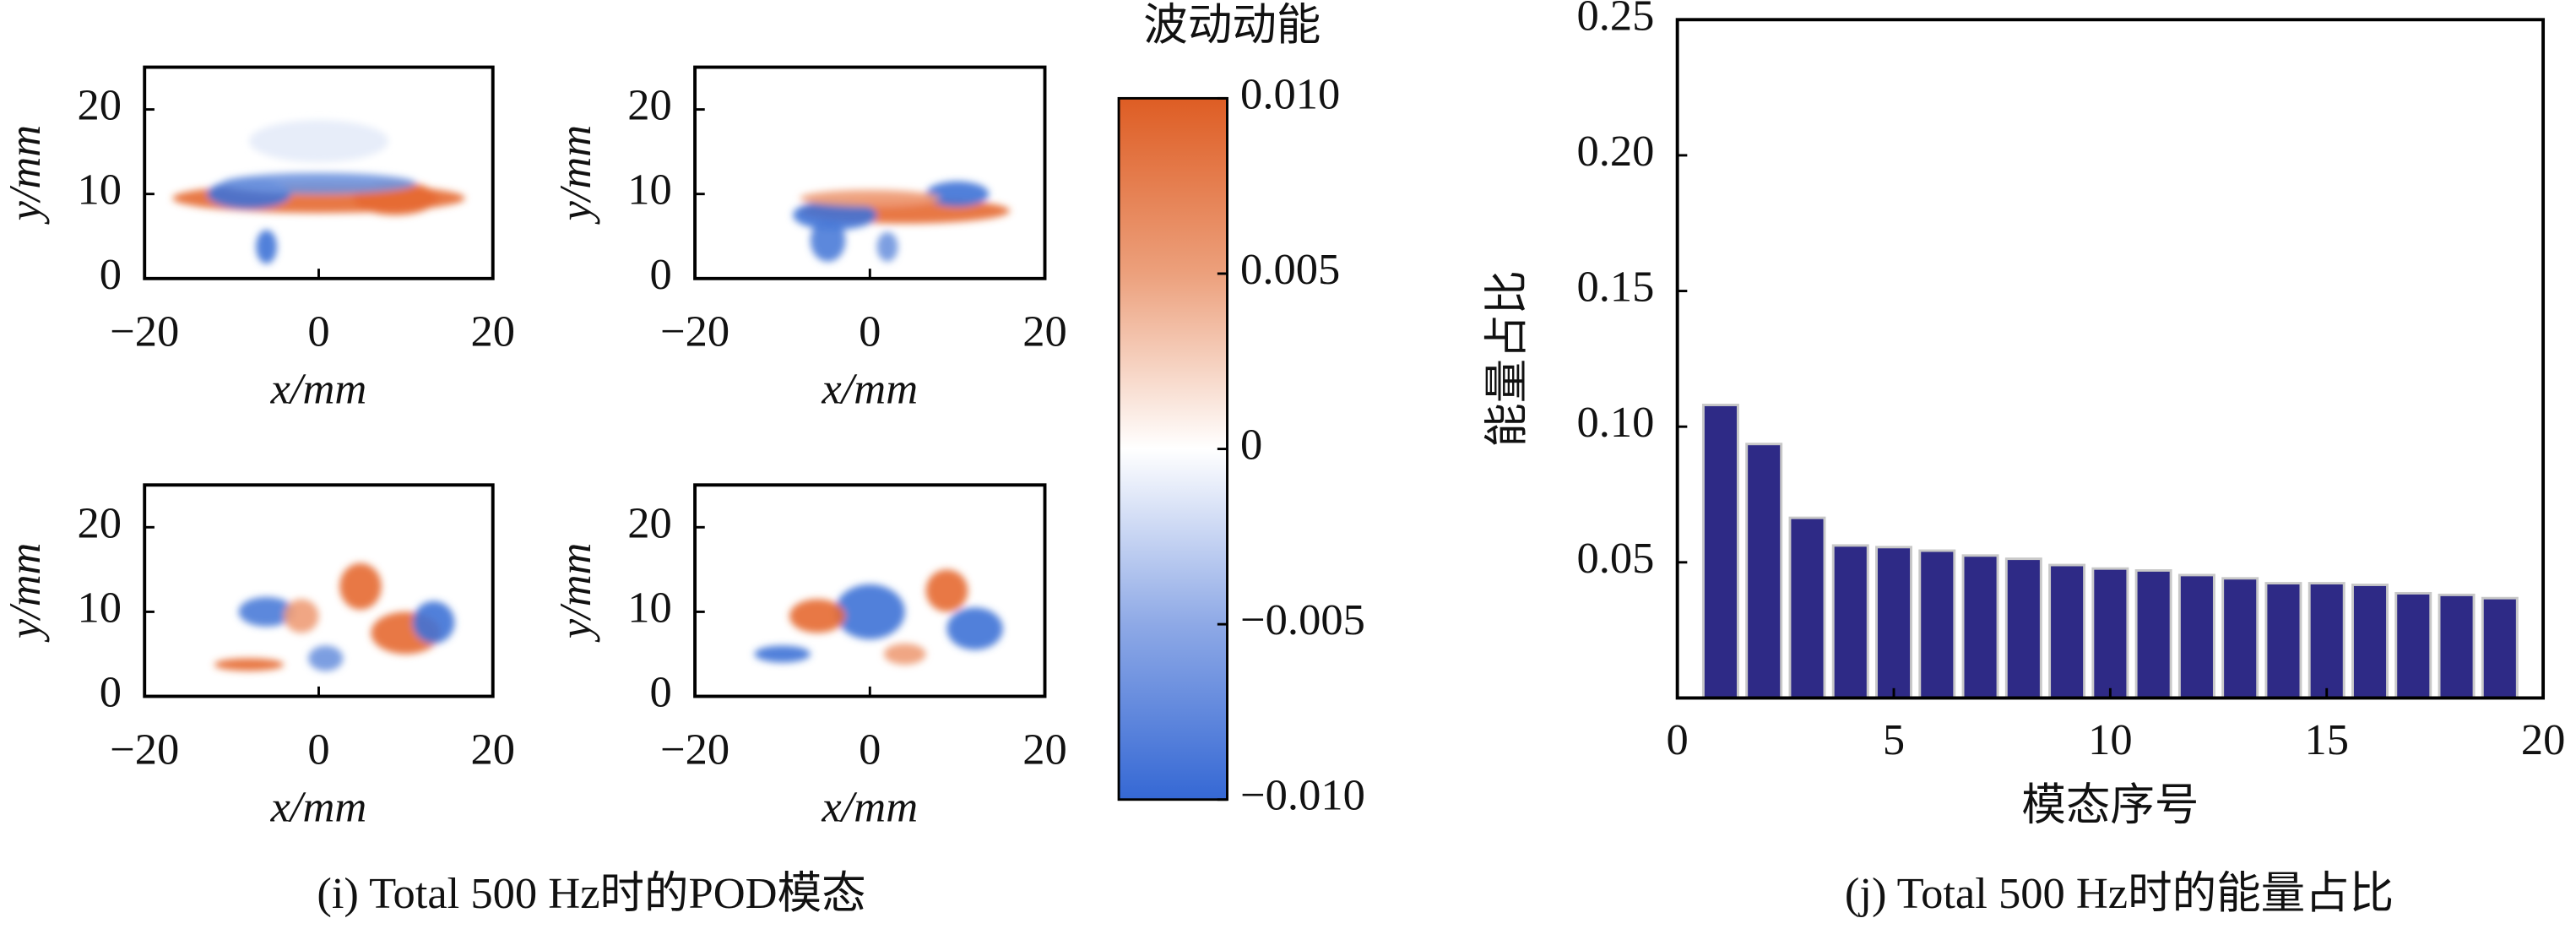  What do you see at coordinates (1251, 445) in the screenshot?
I see `colorbar-tick-label: 0` at bounding box center [1251, 445].